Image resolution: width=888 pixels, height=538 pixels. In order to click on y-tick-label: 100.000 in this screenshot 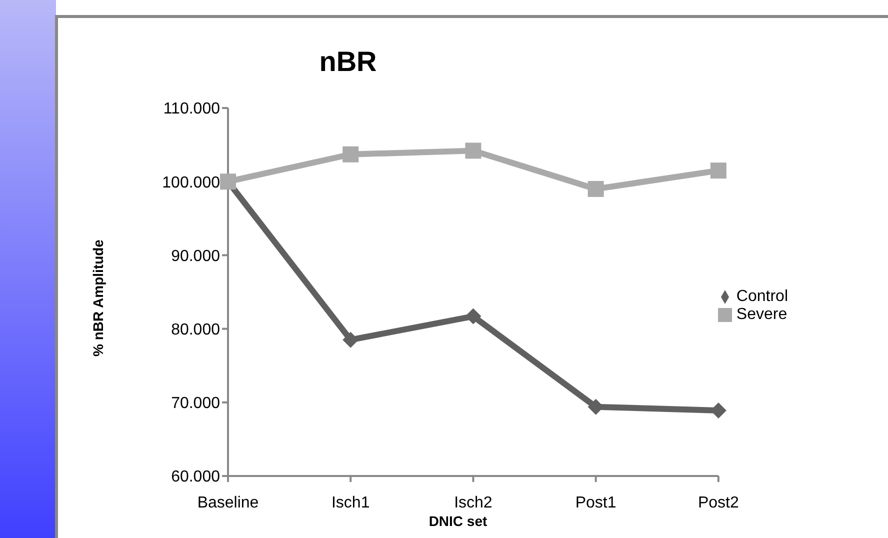, I will do `click(191, 183)`.